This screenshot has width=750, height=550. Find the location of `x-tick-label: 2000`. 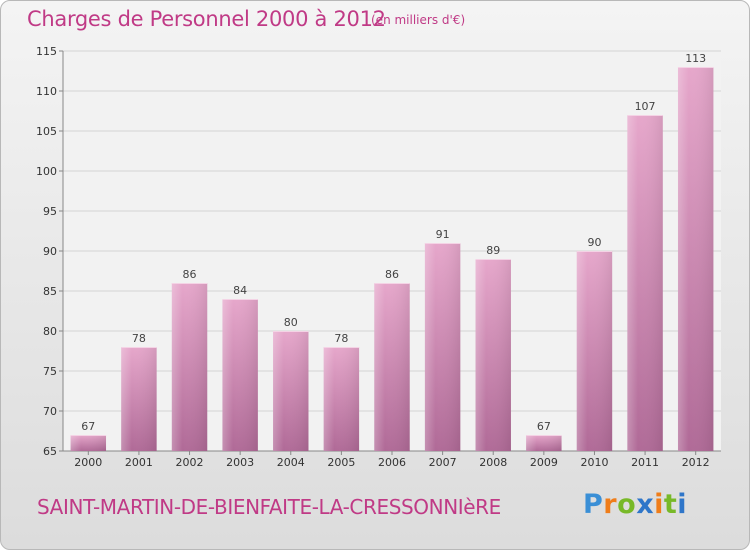

x-tick-label: 2000 is located at coordinates (88, 462).